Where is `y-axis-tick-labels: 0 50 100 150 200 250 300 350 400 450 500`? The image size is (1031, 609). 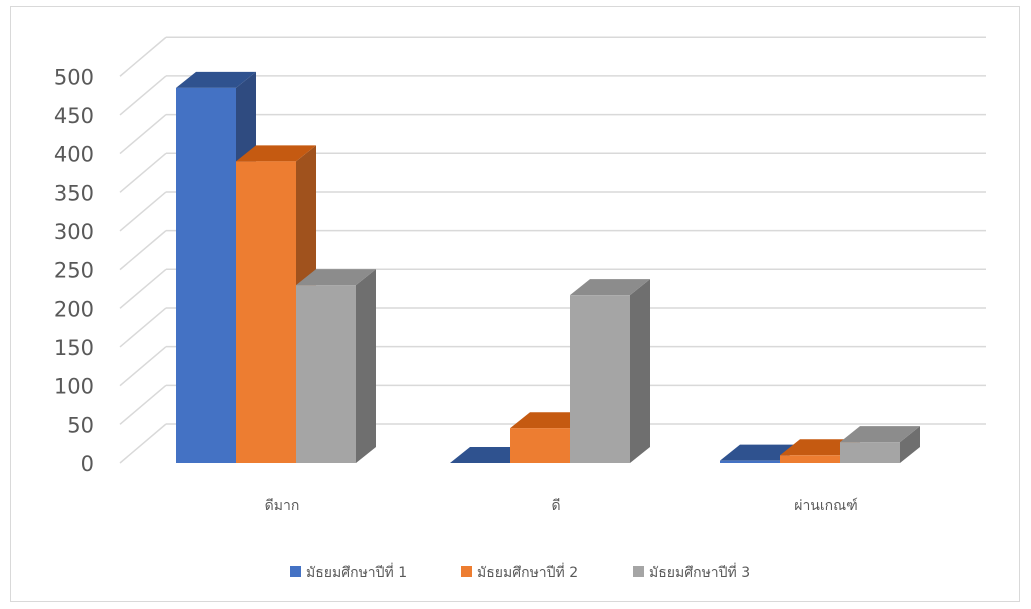
y-axis-tick-labels: 0 50 100 150 200 250 300 350 400 450 500 is located at coordinates (74, 270).